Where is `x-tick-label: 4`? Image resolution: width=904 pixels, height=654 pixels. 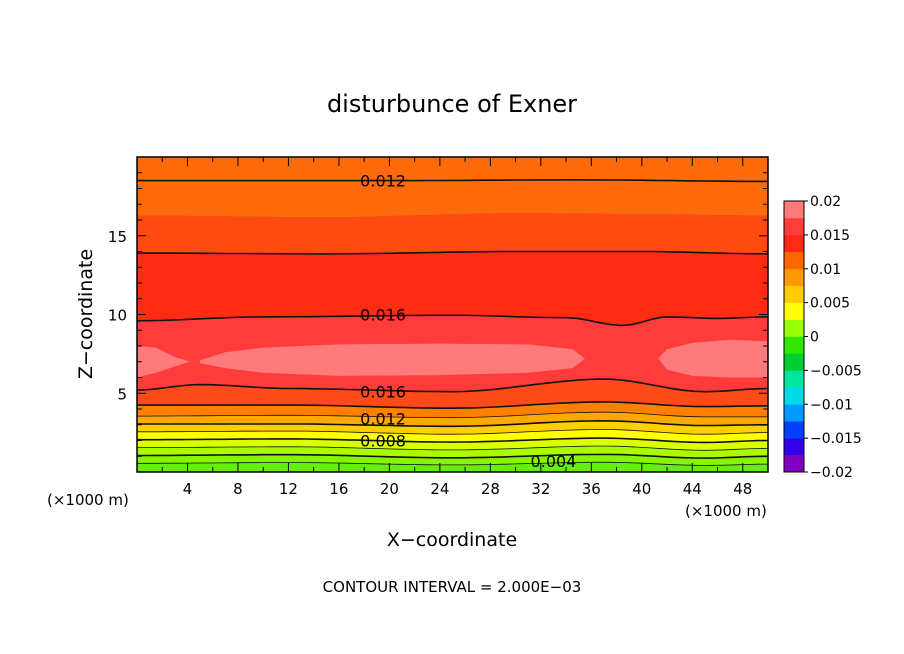
x-tick-label: 4 is located at coordinates (188, 489).